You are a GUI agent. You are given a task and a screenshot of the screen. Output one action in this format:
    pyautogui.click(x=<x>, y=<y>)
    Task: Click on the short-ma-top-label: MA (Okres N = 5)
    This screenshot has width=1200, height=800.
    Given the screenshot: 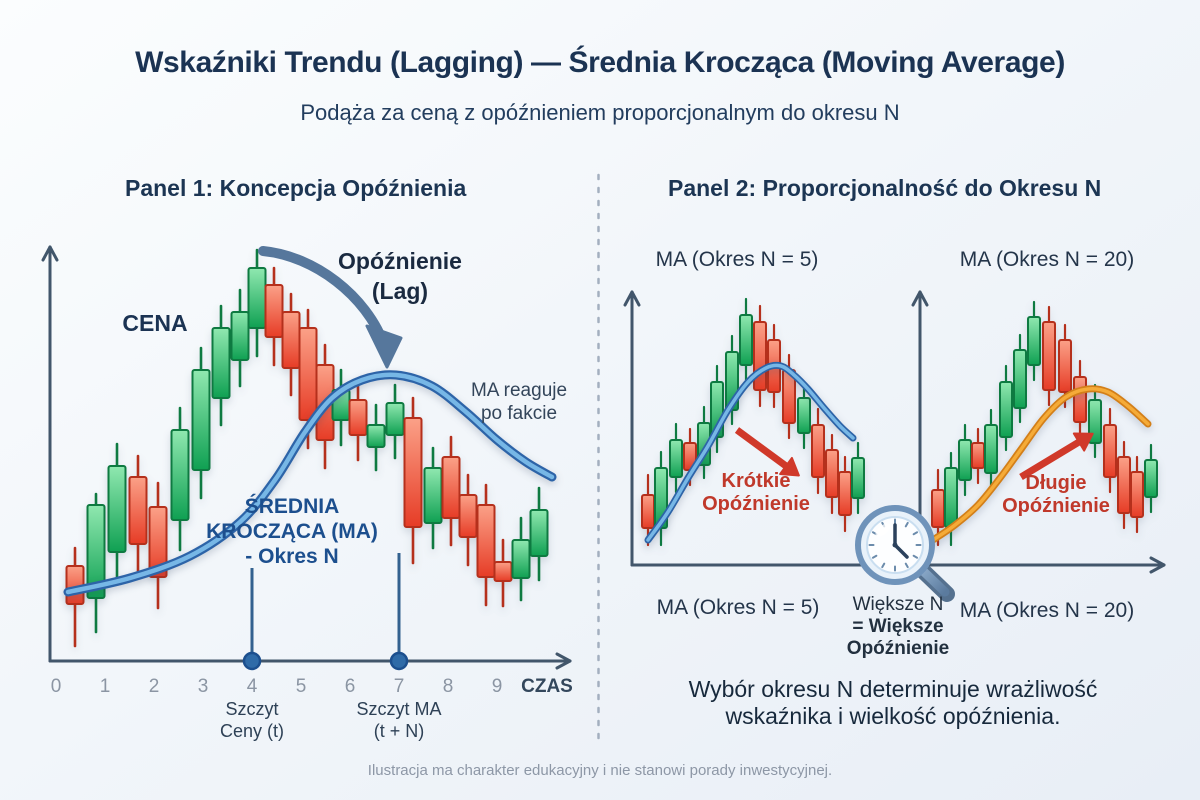 What is the action you would take?
    pyautogui.click(x=737, y=259)
    